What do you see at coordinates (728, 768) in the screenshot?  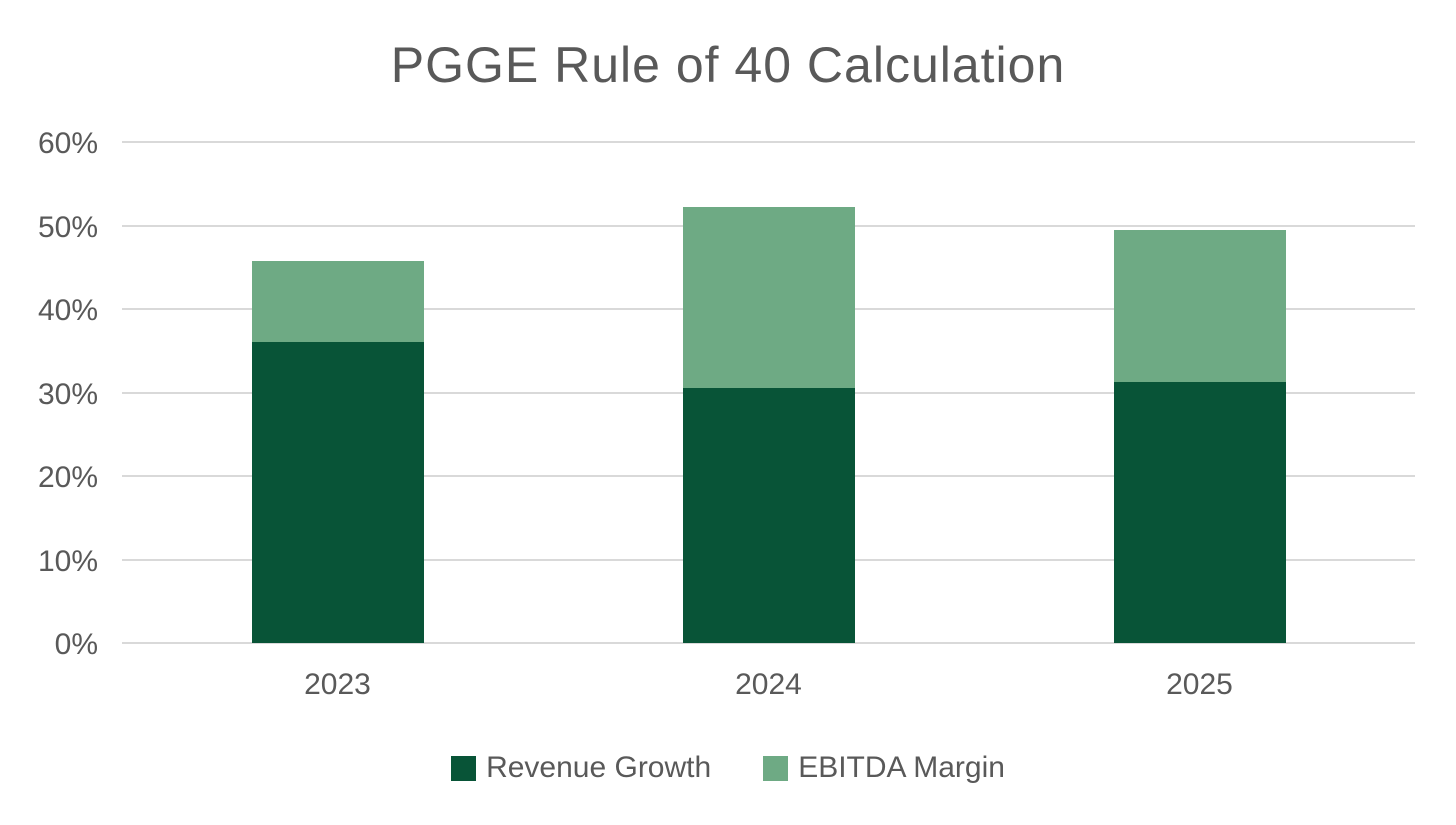 I see `legend: Revenue Growth EBITDA Margin` at bounding box center [728, 768].